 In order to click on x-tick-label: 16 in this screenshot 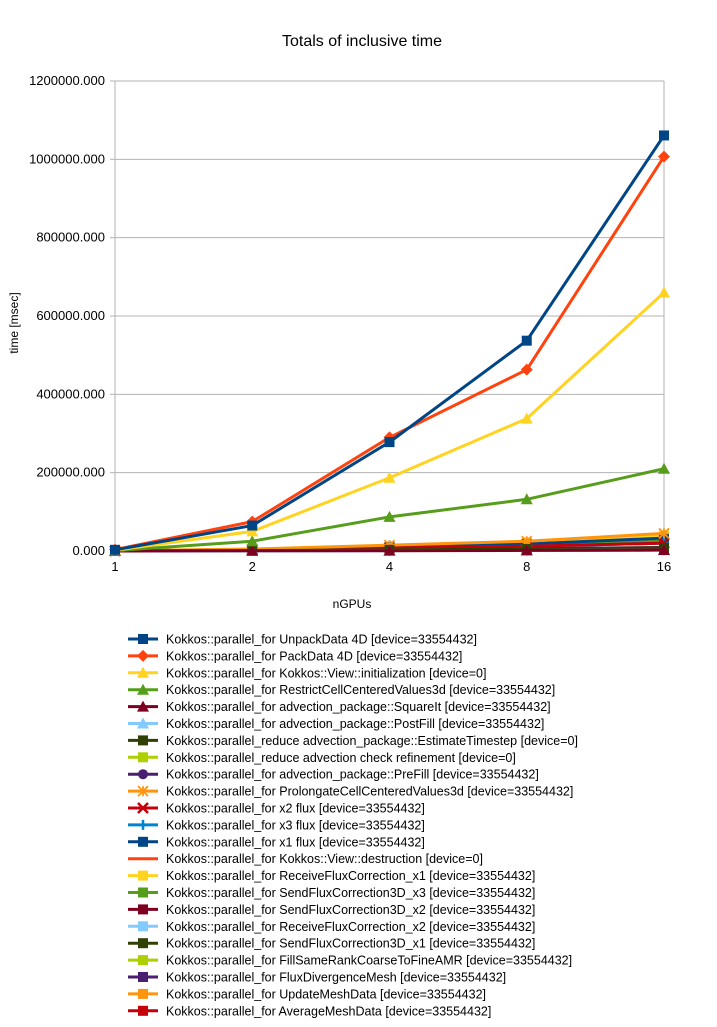, I will do `click(664, 566)`.